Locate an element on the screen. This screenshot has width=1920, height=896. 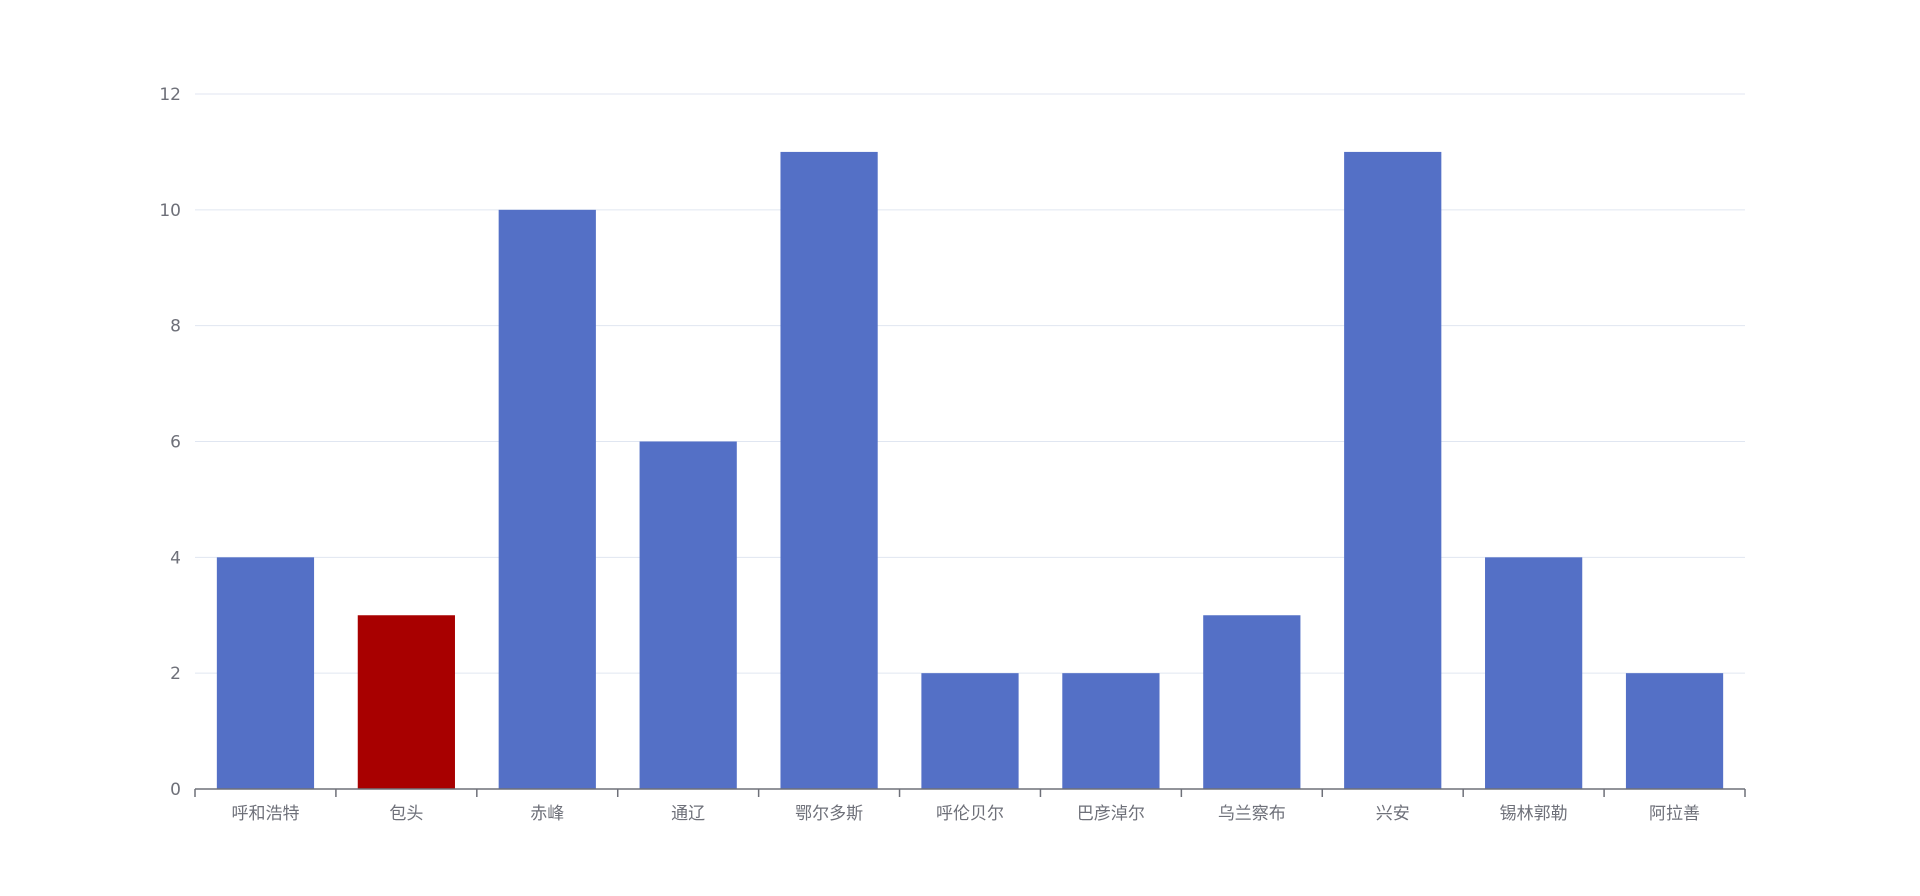
x-category-label: 赤峰 is located at coordinates (547, 814).